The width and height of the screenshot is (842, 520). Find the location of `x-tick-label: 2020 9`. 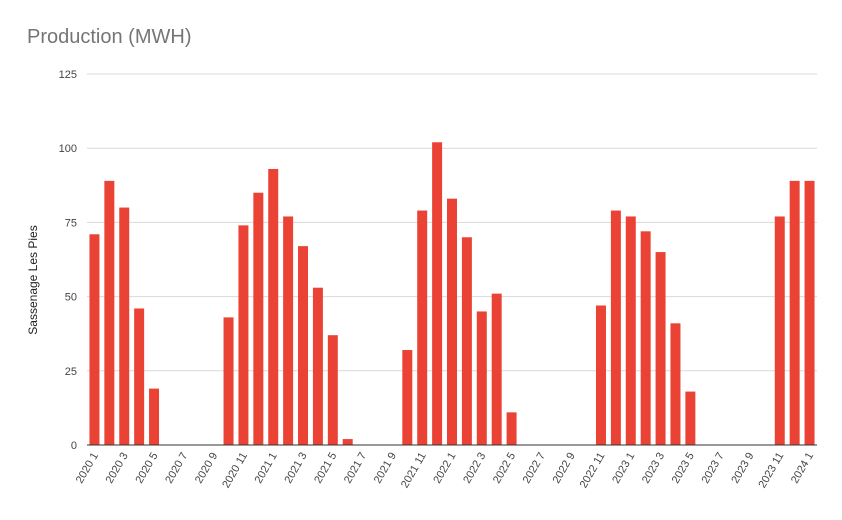

x-tick-label: 2020 9 is located at coordinates (206, 468).